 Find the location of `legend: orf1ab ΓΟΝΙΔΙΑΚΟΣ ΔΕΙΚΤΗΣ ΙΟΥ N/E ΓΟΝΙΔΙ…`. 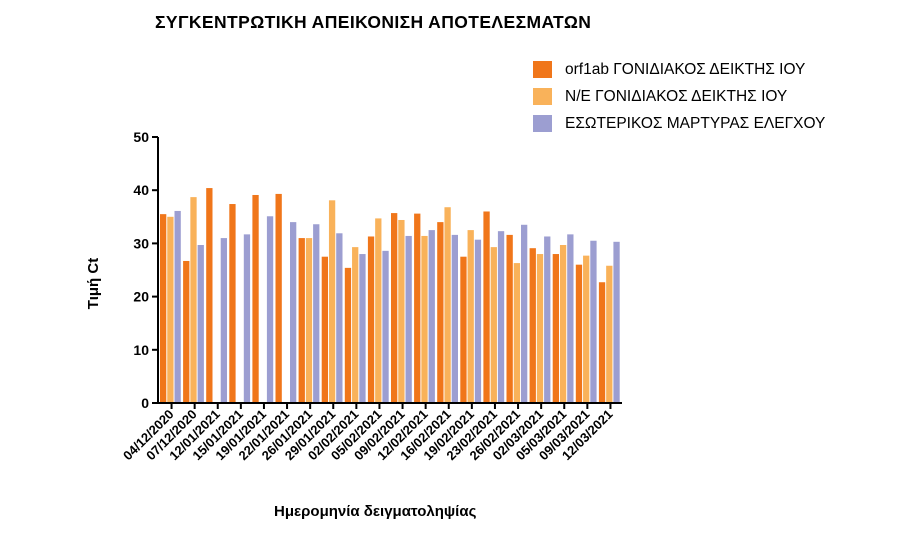

legend: orf1ab ΓΟΝΙΔΙΑΚΟΣ ΔΕΙΚΤΗΣ ΙΟΥ N/E ΓΟΝΙΔΙ… is located at coordinates (679, 96).